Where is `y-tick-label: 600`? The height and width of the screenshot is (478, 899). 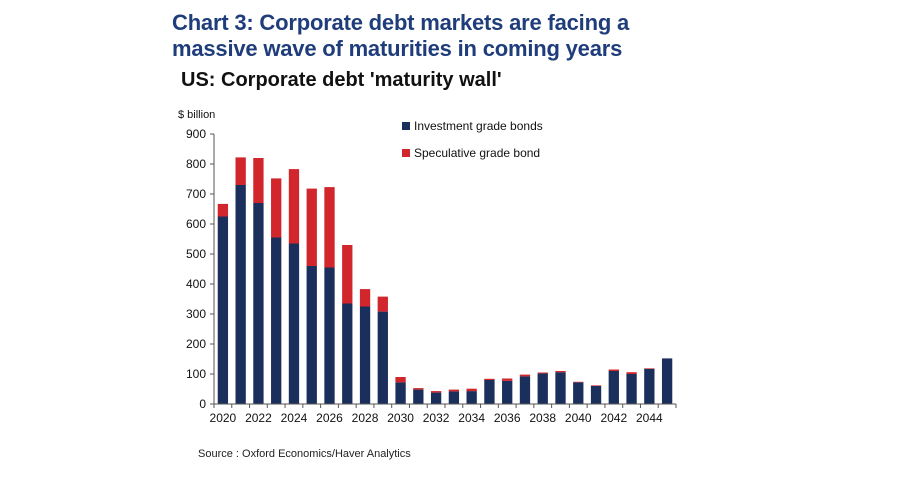 y-tick-label: 600 is located at coordinates (196, 224).